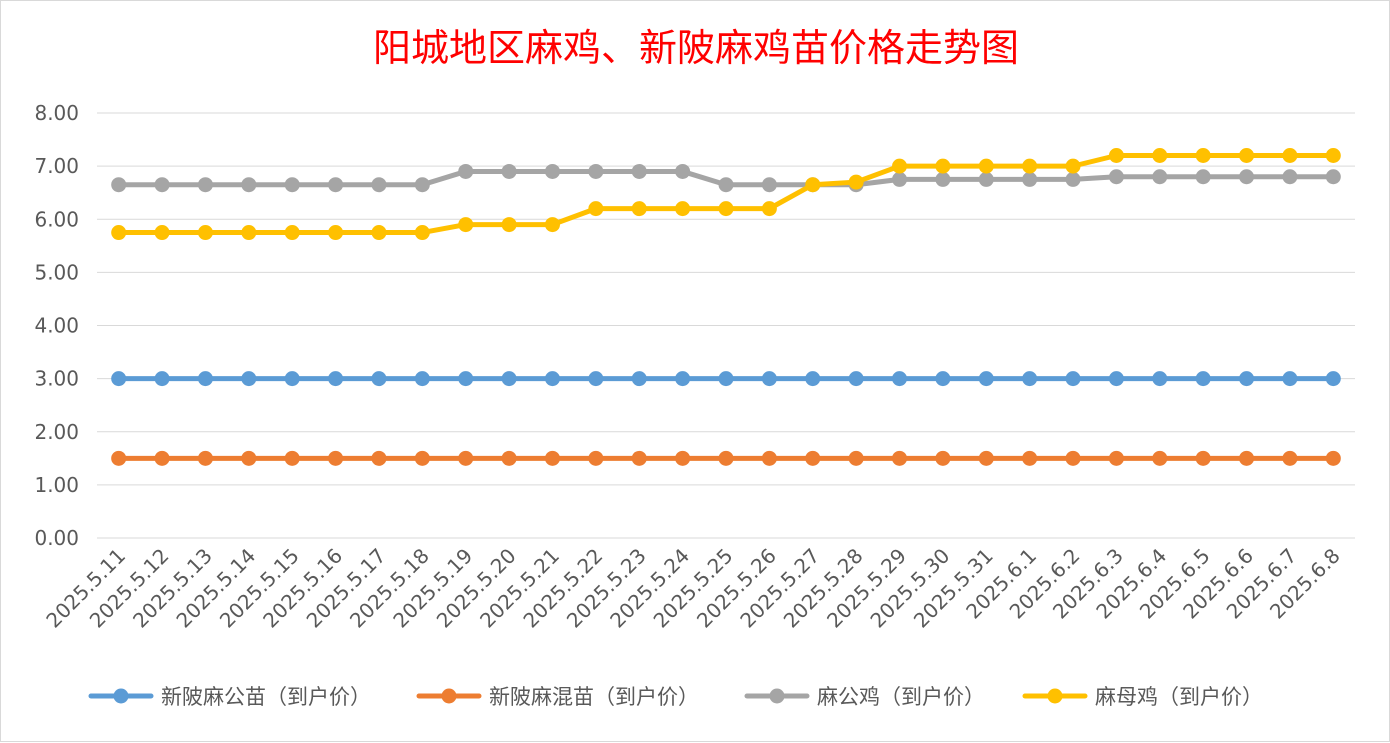 This screenshot has height=743, width=1390. What do you see at coordinates (56, 485) in the screenshot?
I see `y-tick-label: 1.00` at bounding box center [56, 485].